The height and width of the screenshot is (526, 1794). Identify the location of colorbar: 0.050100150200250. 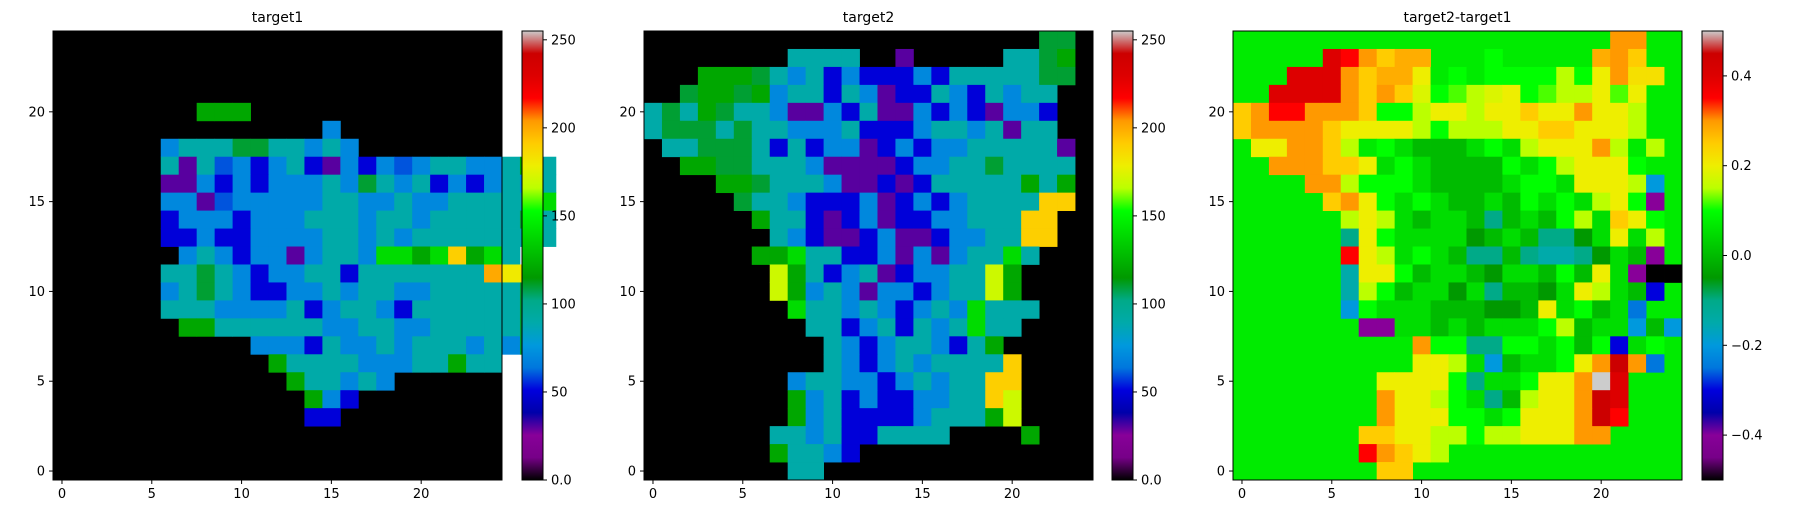
(549, 260).